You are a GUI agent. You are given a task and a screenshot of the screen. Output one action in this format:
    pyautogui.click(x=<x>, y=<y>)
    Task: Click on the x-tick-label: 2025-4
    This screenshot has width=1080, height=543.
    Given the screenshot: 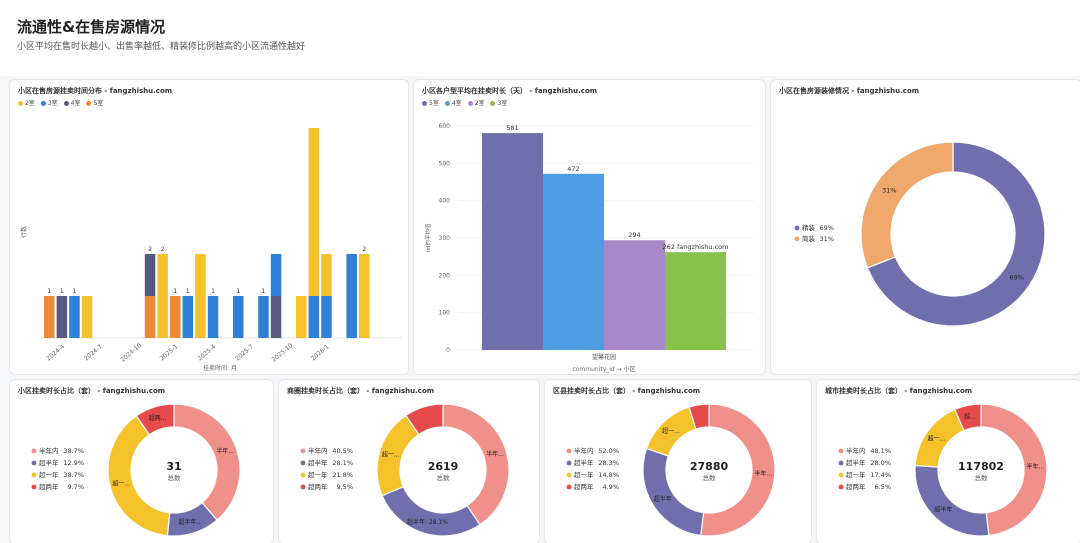 What is the action you would take?
    pyautogui.click(x=206, y=352)
    